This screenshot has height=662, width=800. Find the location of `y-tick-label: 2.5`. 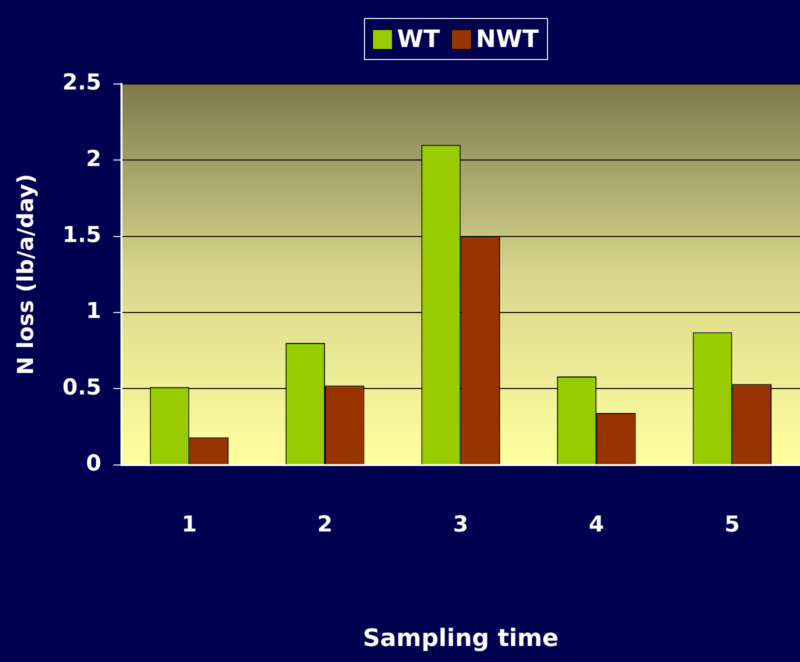

y-tick-label: 2.5 is located at coordinates (82, 83).